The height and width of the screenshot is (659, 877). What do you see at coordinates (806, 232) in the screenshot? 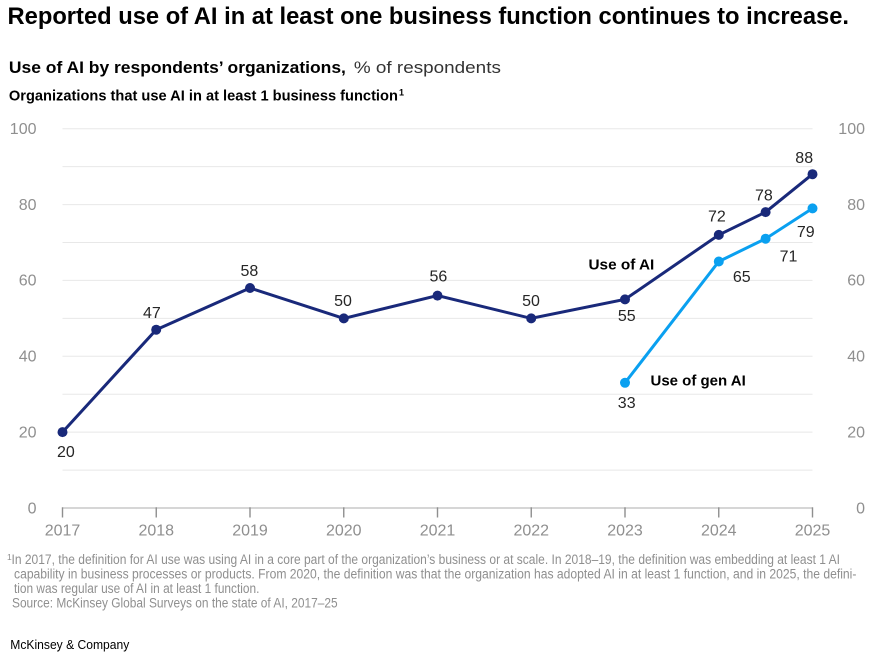
I see `svg-text: 79` at bounding box center [806, 232].